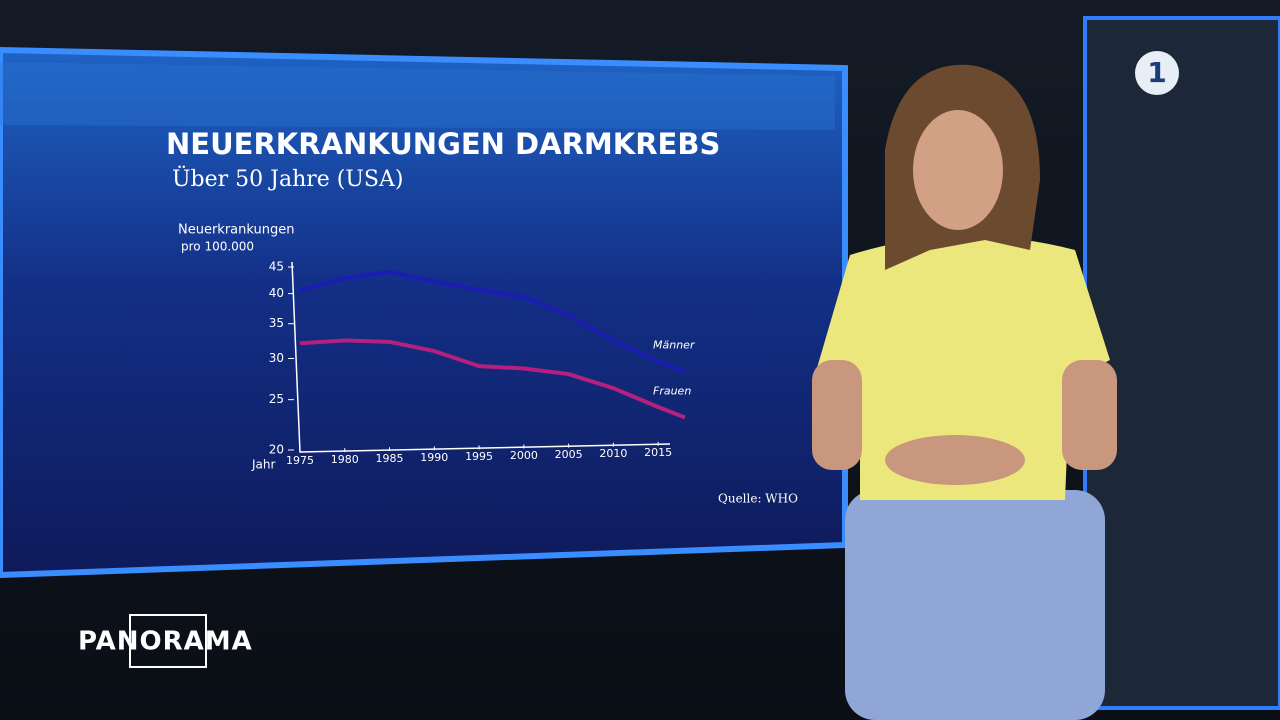 The width and height of the screenshot is (1280, 720). What do you see at coordinates (434, 457) in the screenshot?
I see `x-tick-label: 1990` at bounding box center [434, 457].